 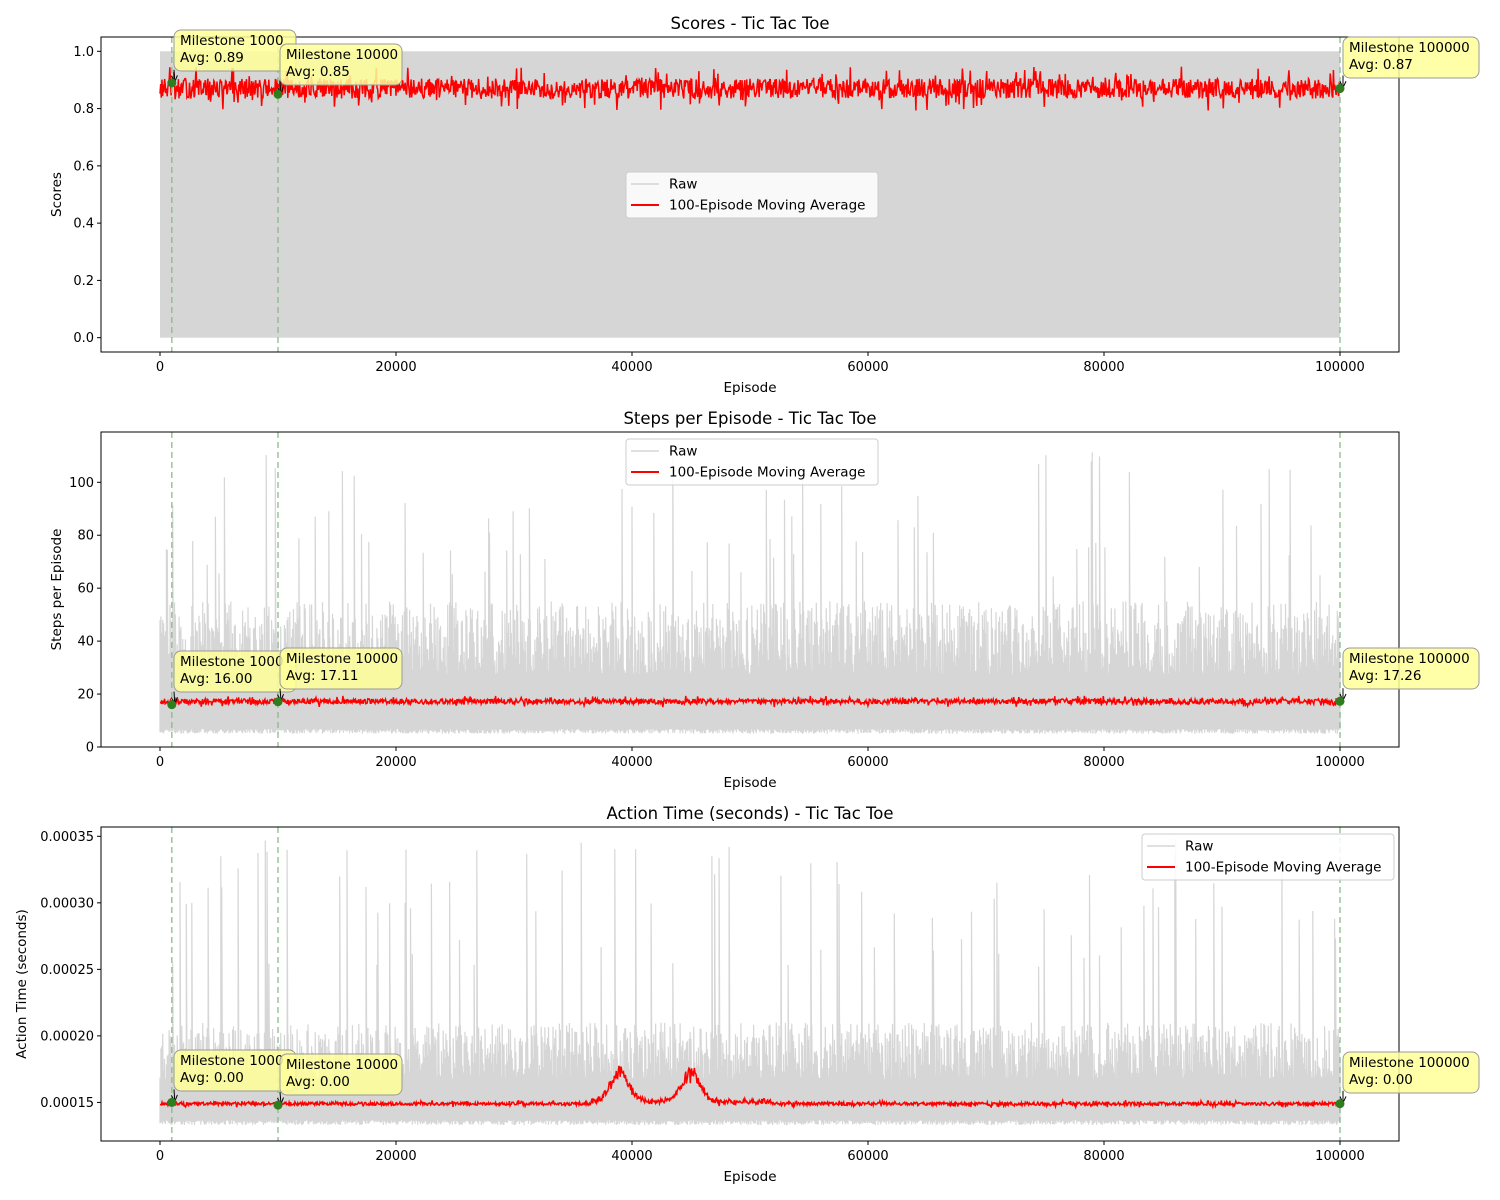 What do you see at coordinates (212, 58) in the screenshot?
I see `annotation-avg: Avg: 0.89` at bounding box center [212, 58].